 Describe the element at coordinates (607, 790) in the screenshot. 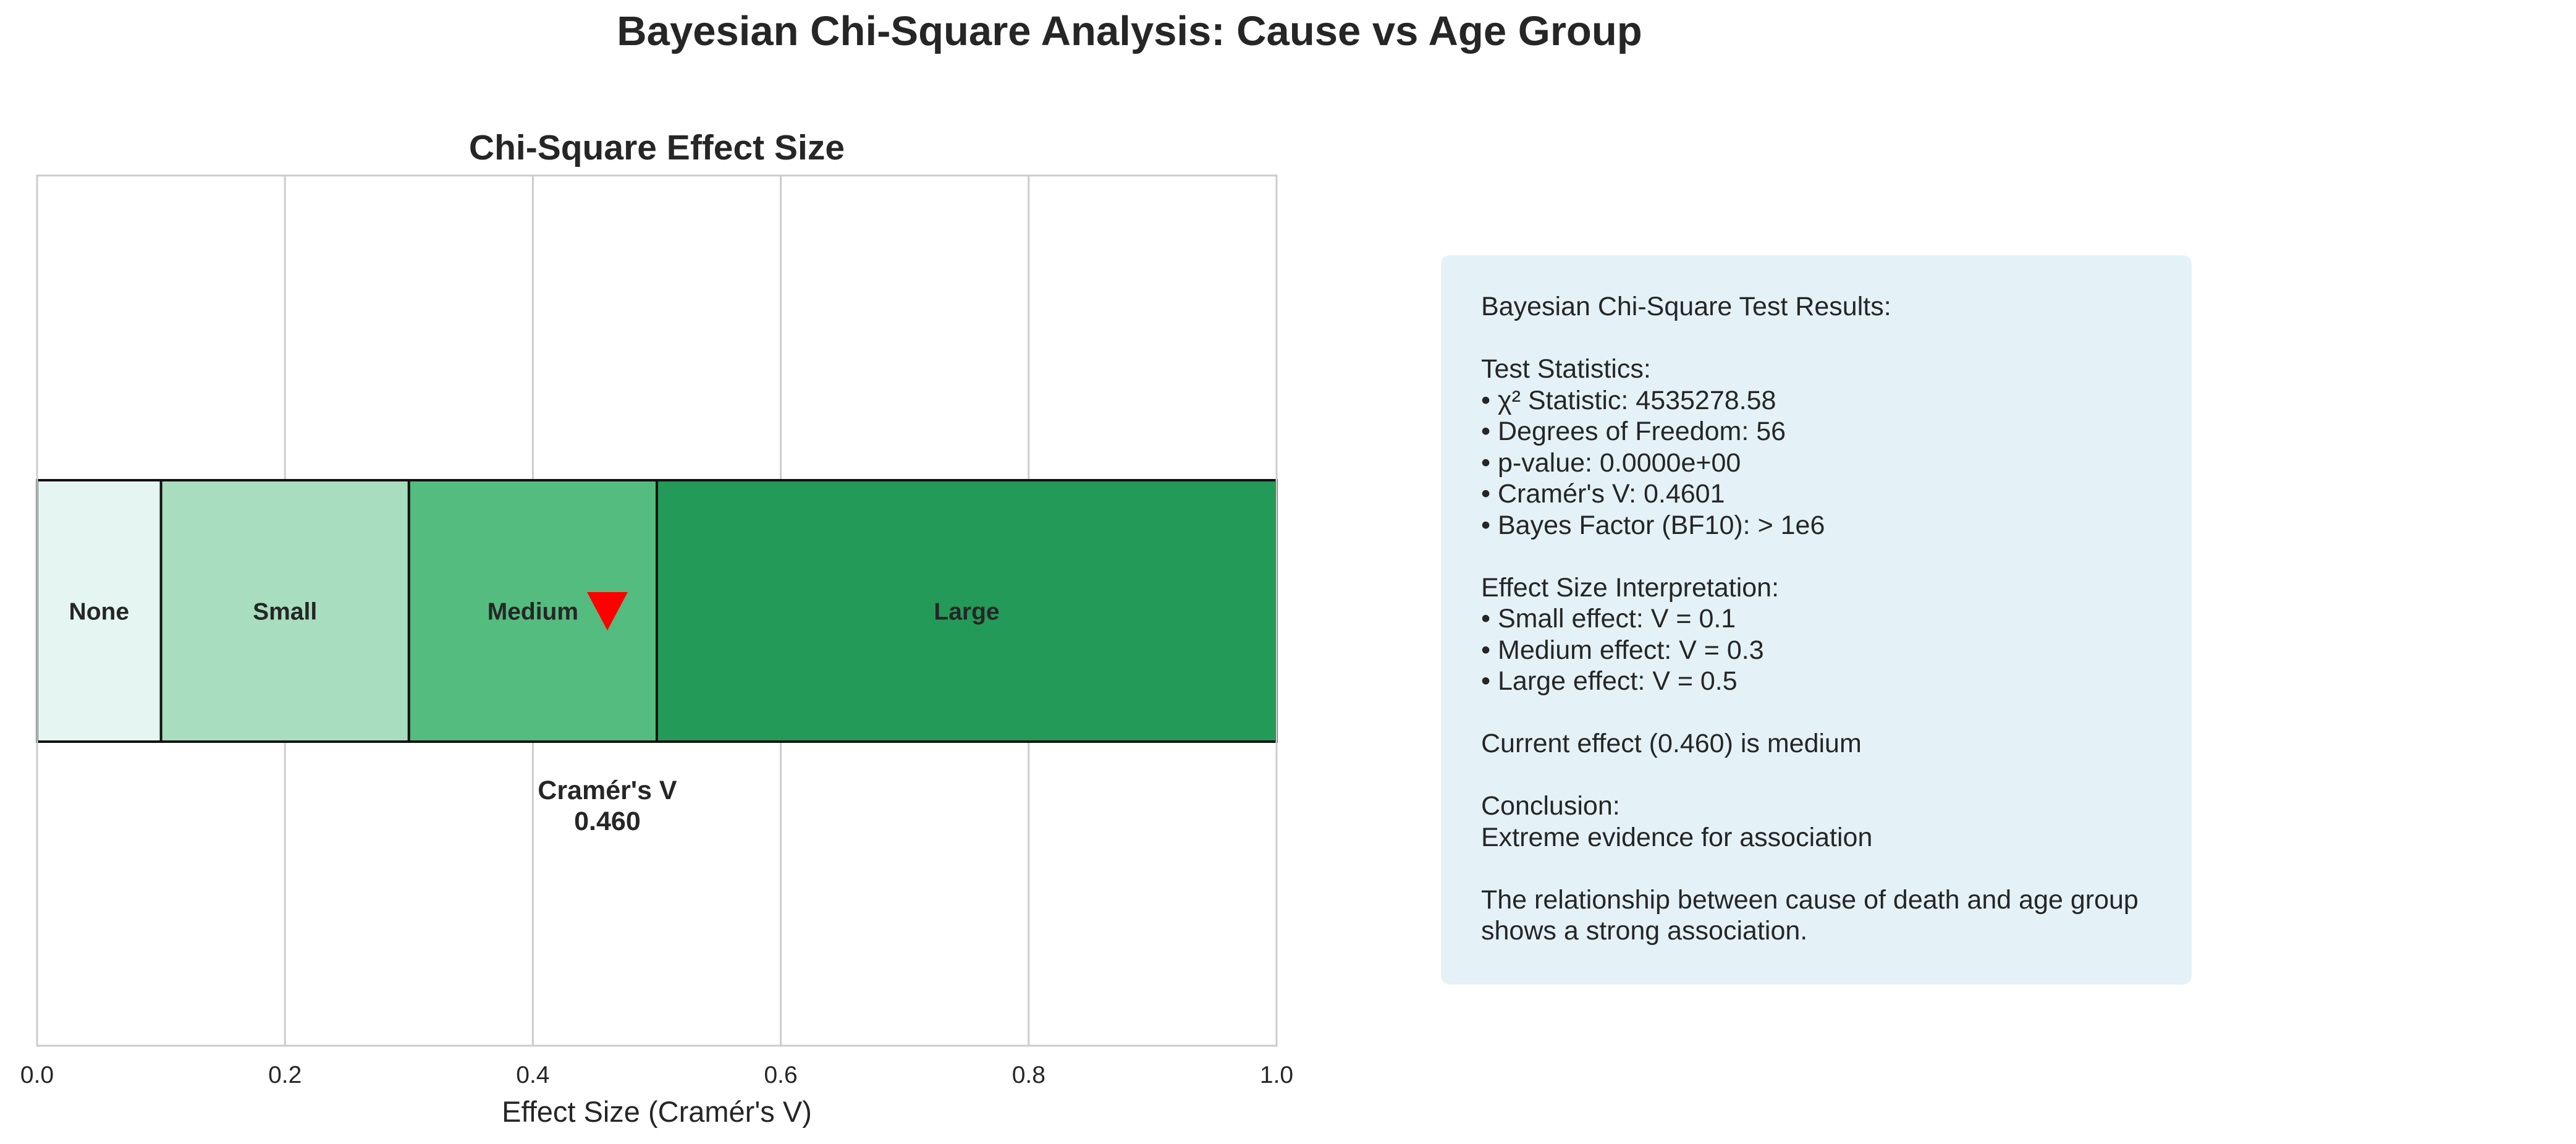

I see `marker-label-title: Cramér's V` at that location.